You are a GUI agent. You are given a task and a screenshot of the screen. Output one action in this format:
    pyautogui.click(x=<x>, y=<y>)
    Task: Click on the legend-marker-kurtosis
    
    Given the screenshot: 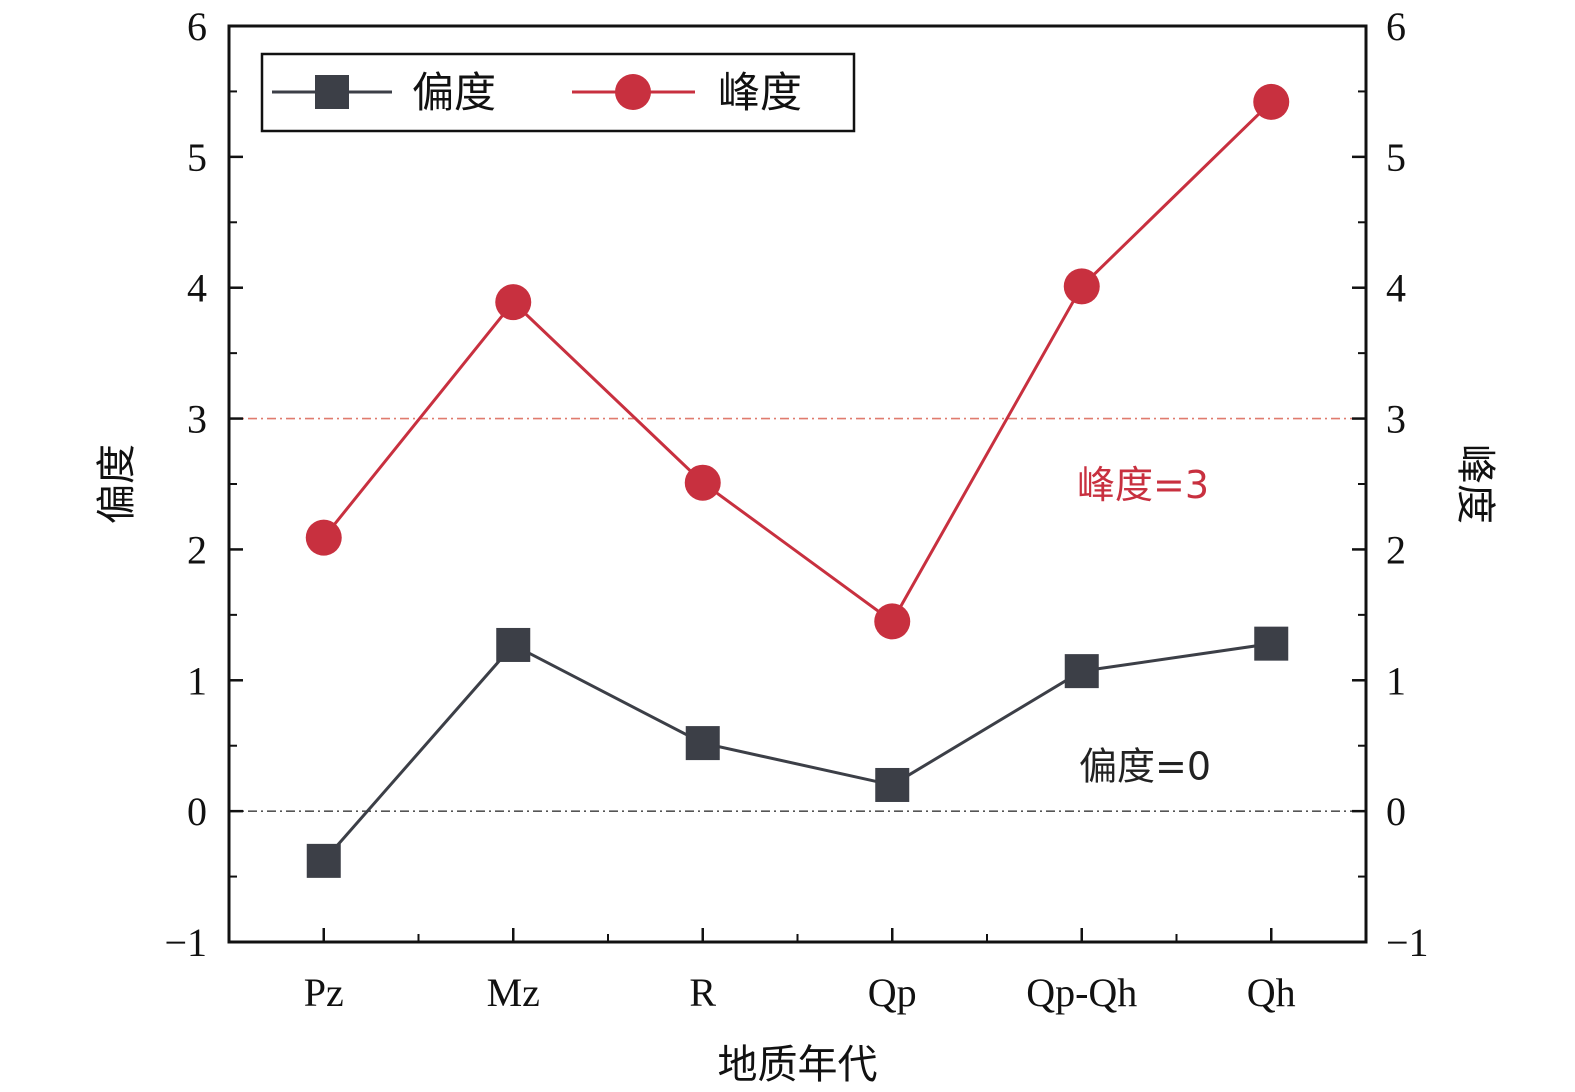 What is the action you would take?
    pyautogui.click(x=633, y=92)
    